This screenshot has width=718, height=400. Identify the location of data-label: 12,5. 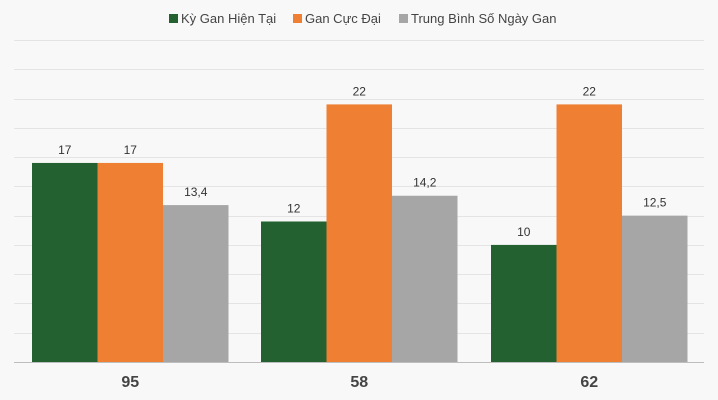
(655, 203).